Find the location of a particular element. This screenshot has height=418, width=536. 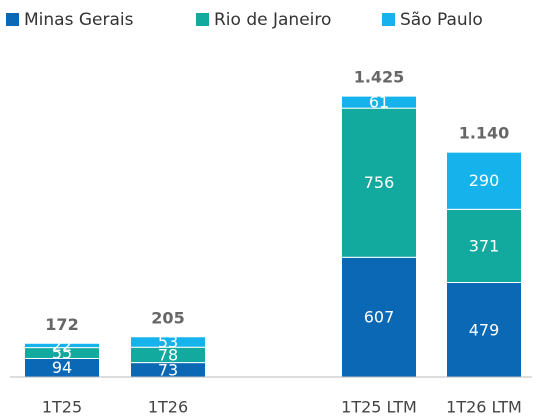

x-tick-label: 1T26 is located at coordinates (168, 407).